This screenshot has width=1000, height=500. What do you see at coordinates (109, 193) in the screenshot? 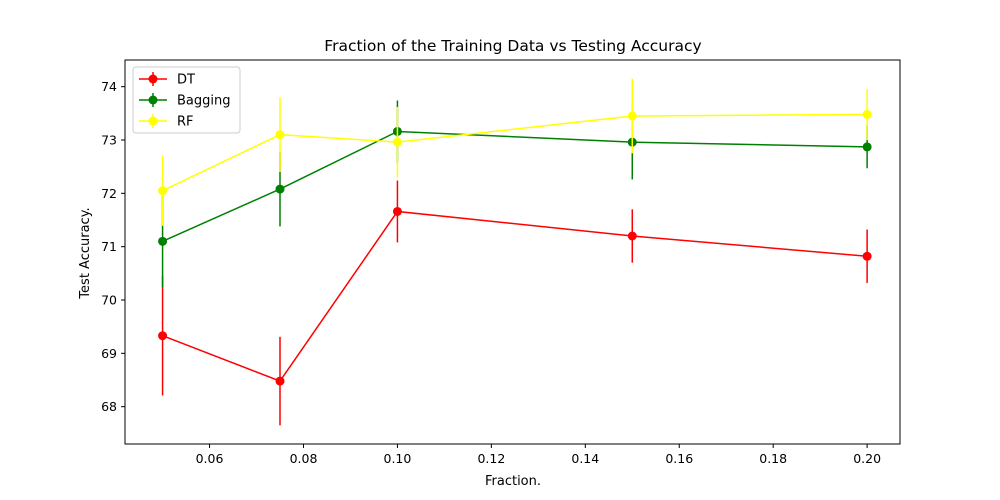
I see `y-tick-label: 72` at bounding box center [109, 193].